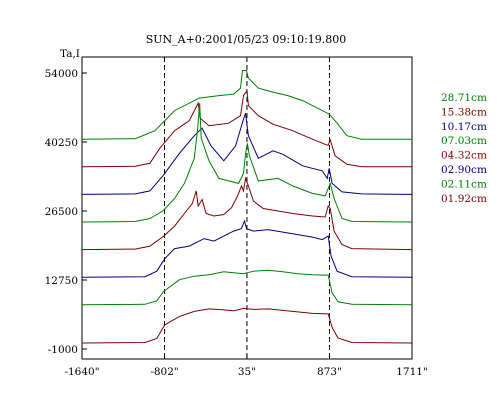 The image size is (500, 400). Describe the element at coordinates (61, 281) in the screenshot. I see `y-tick-label: 12750` at that location.